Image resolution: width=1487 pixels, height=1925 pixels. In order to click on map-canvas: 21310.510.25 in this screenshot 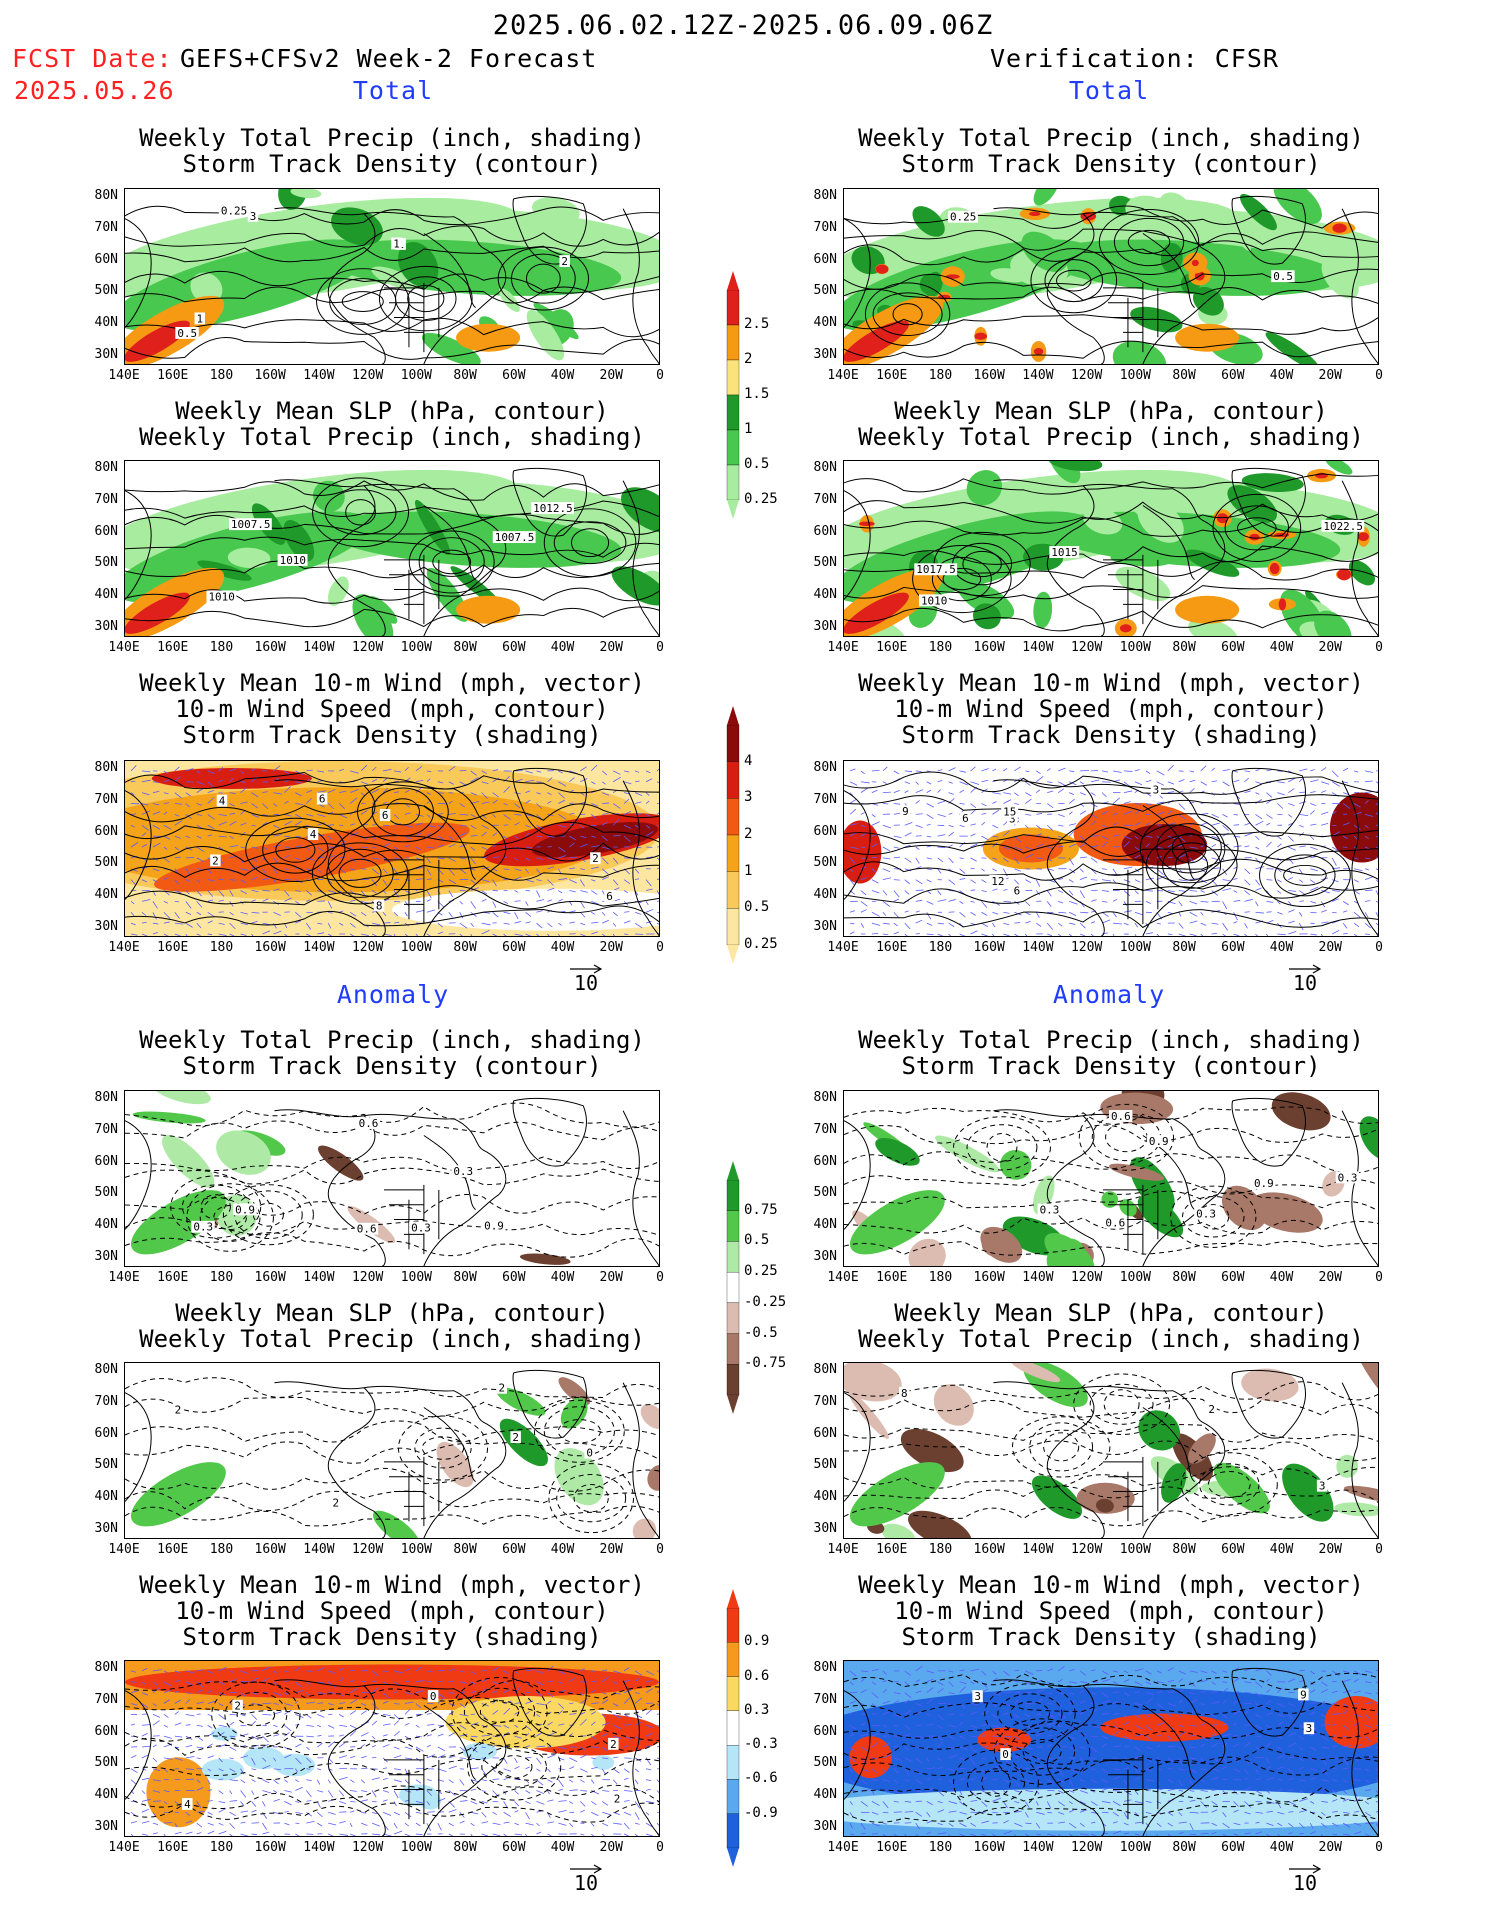, I will do `click(392, 276)`.